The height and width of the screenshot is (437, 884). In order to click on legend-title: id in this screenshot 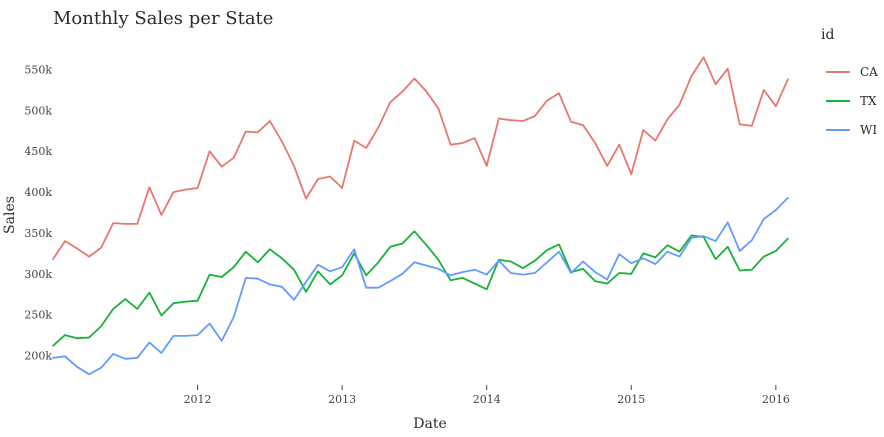, I will do `click(827, 35)`.